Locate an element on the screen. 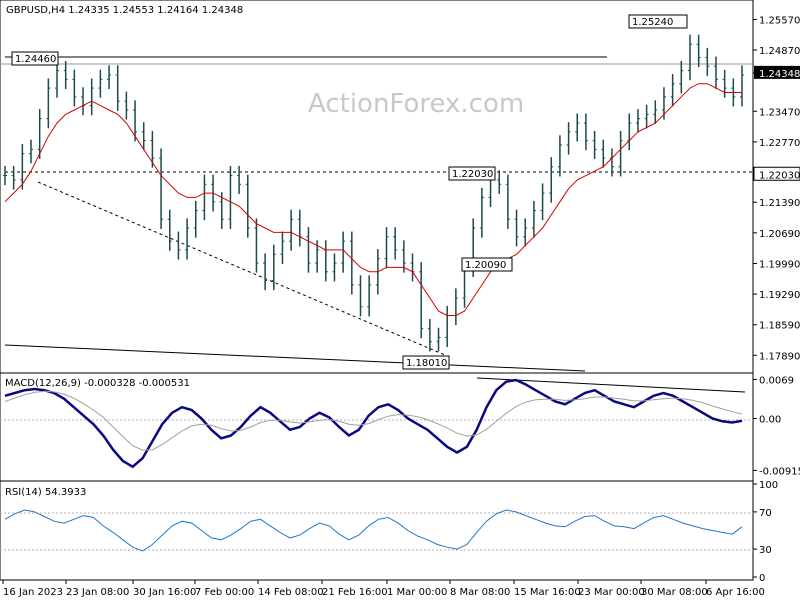  macd-tick-label: -0.009158 is located at coordinates (779, 471).